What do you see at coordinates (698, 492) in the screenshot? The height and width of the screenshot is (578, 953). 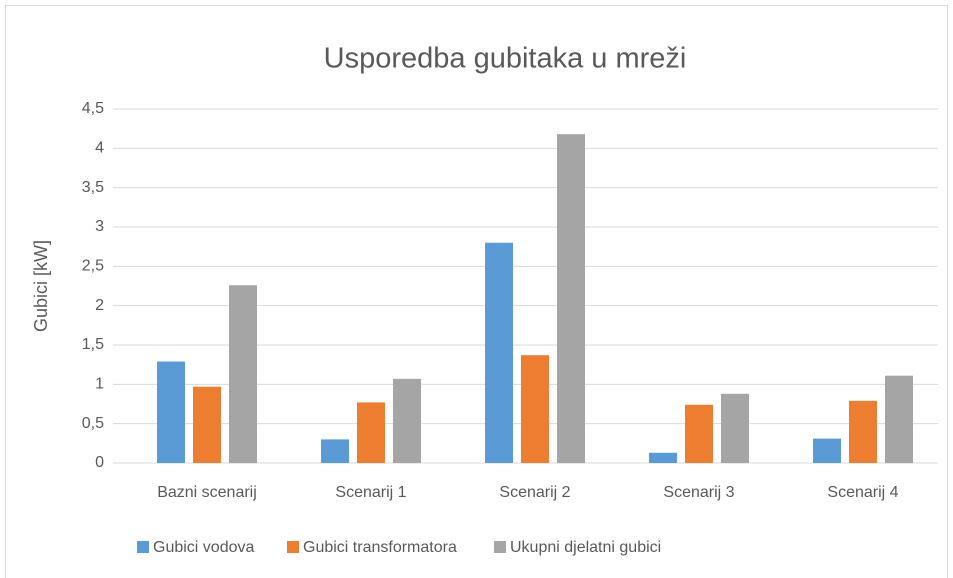 I see `x-tick-label: Scenarij 3` at bounding box center [698, 492].